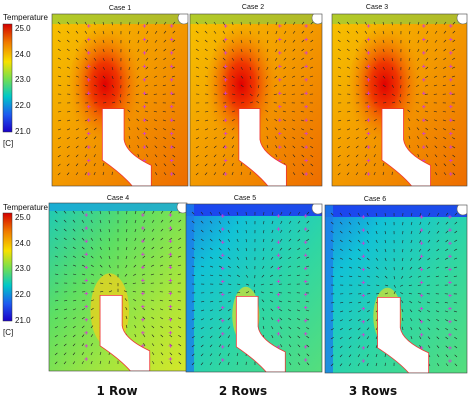 Image resolution: width=474 pixels, height=402 pixels. Describe the element at coordinates (375, 199) in the screenshot. I see `case-label: Case 6` at that location.